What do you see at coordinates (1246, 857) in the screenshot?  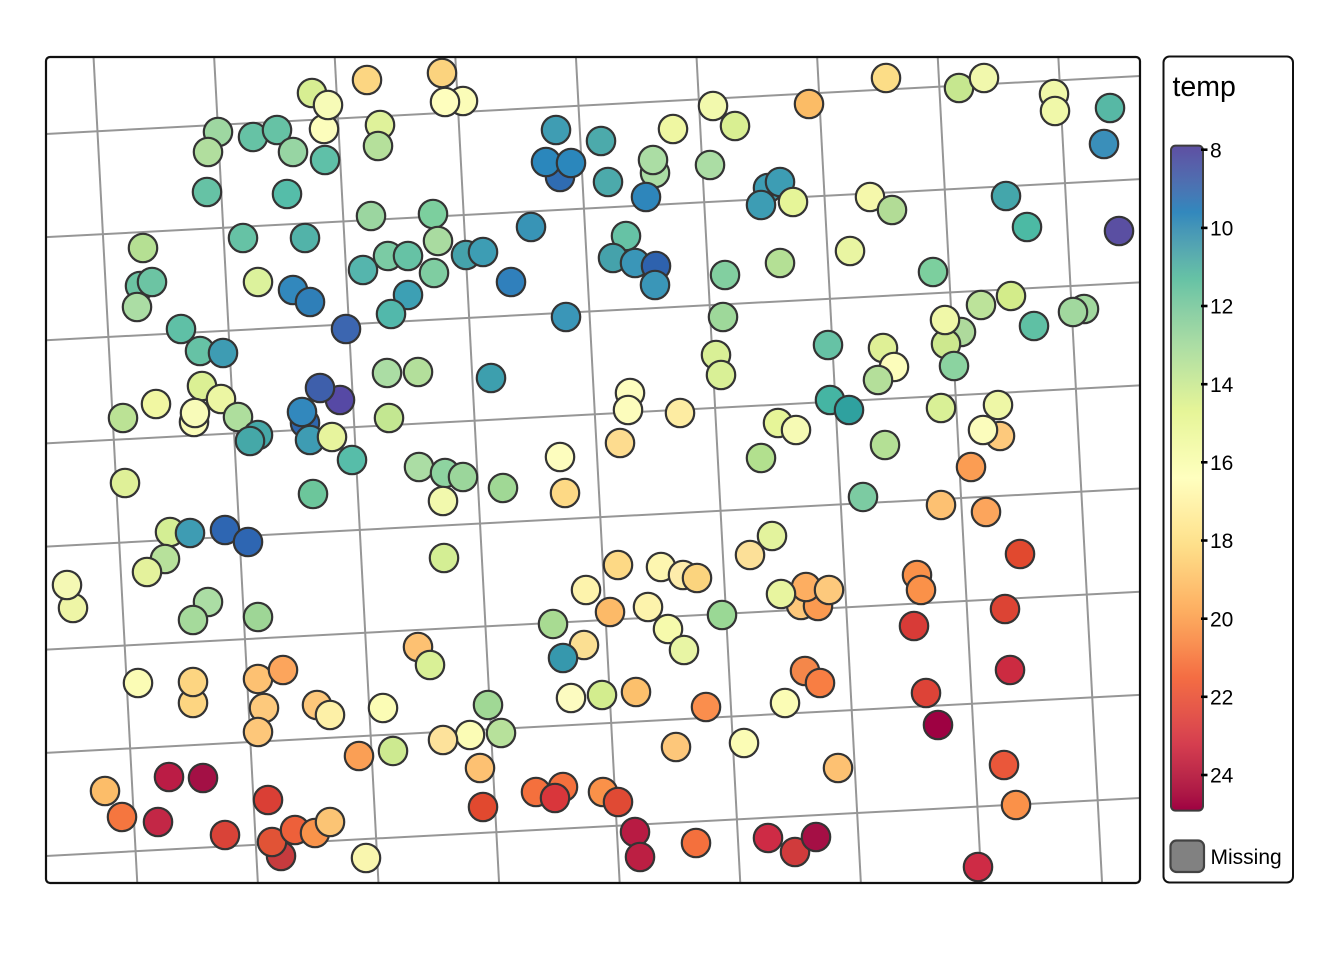 I see `svg-text: Missing` at bounding box center [1246, 857].